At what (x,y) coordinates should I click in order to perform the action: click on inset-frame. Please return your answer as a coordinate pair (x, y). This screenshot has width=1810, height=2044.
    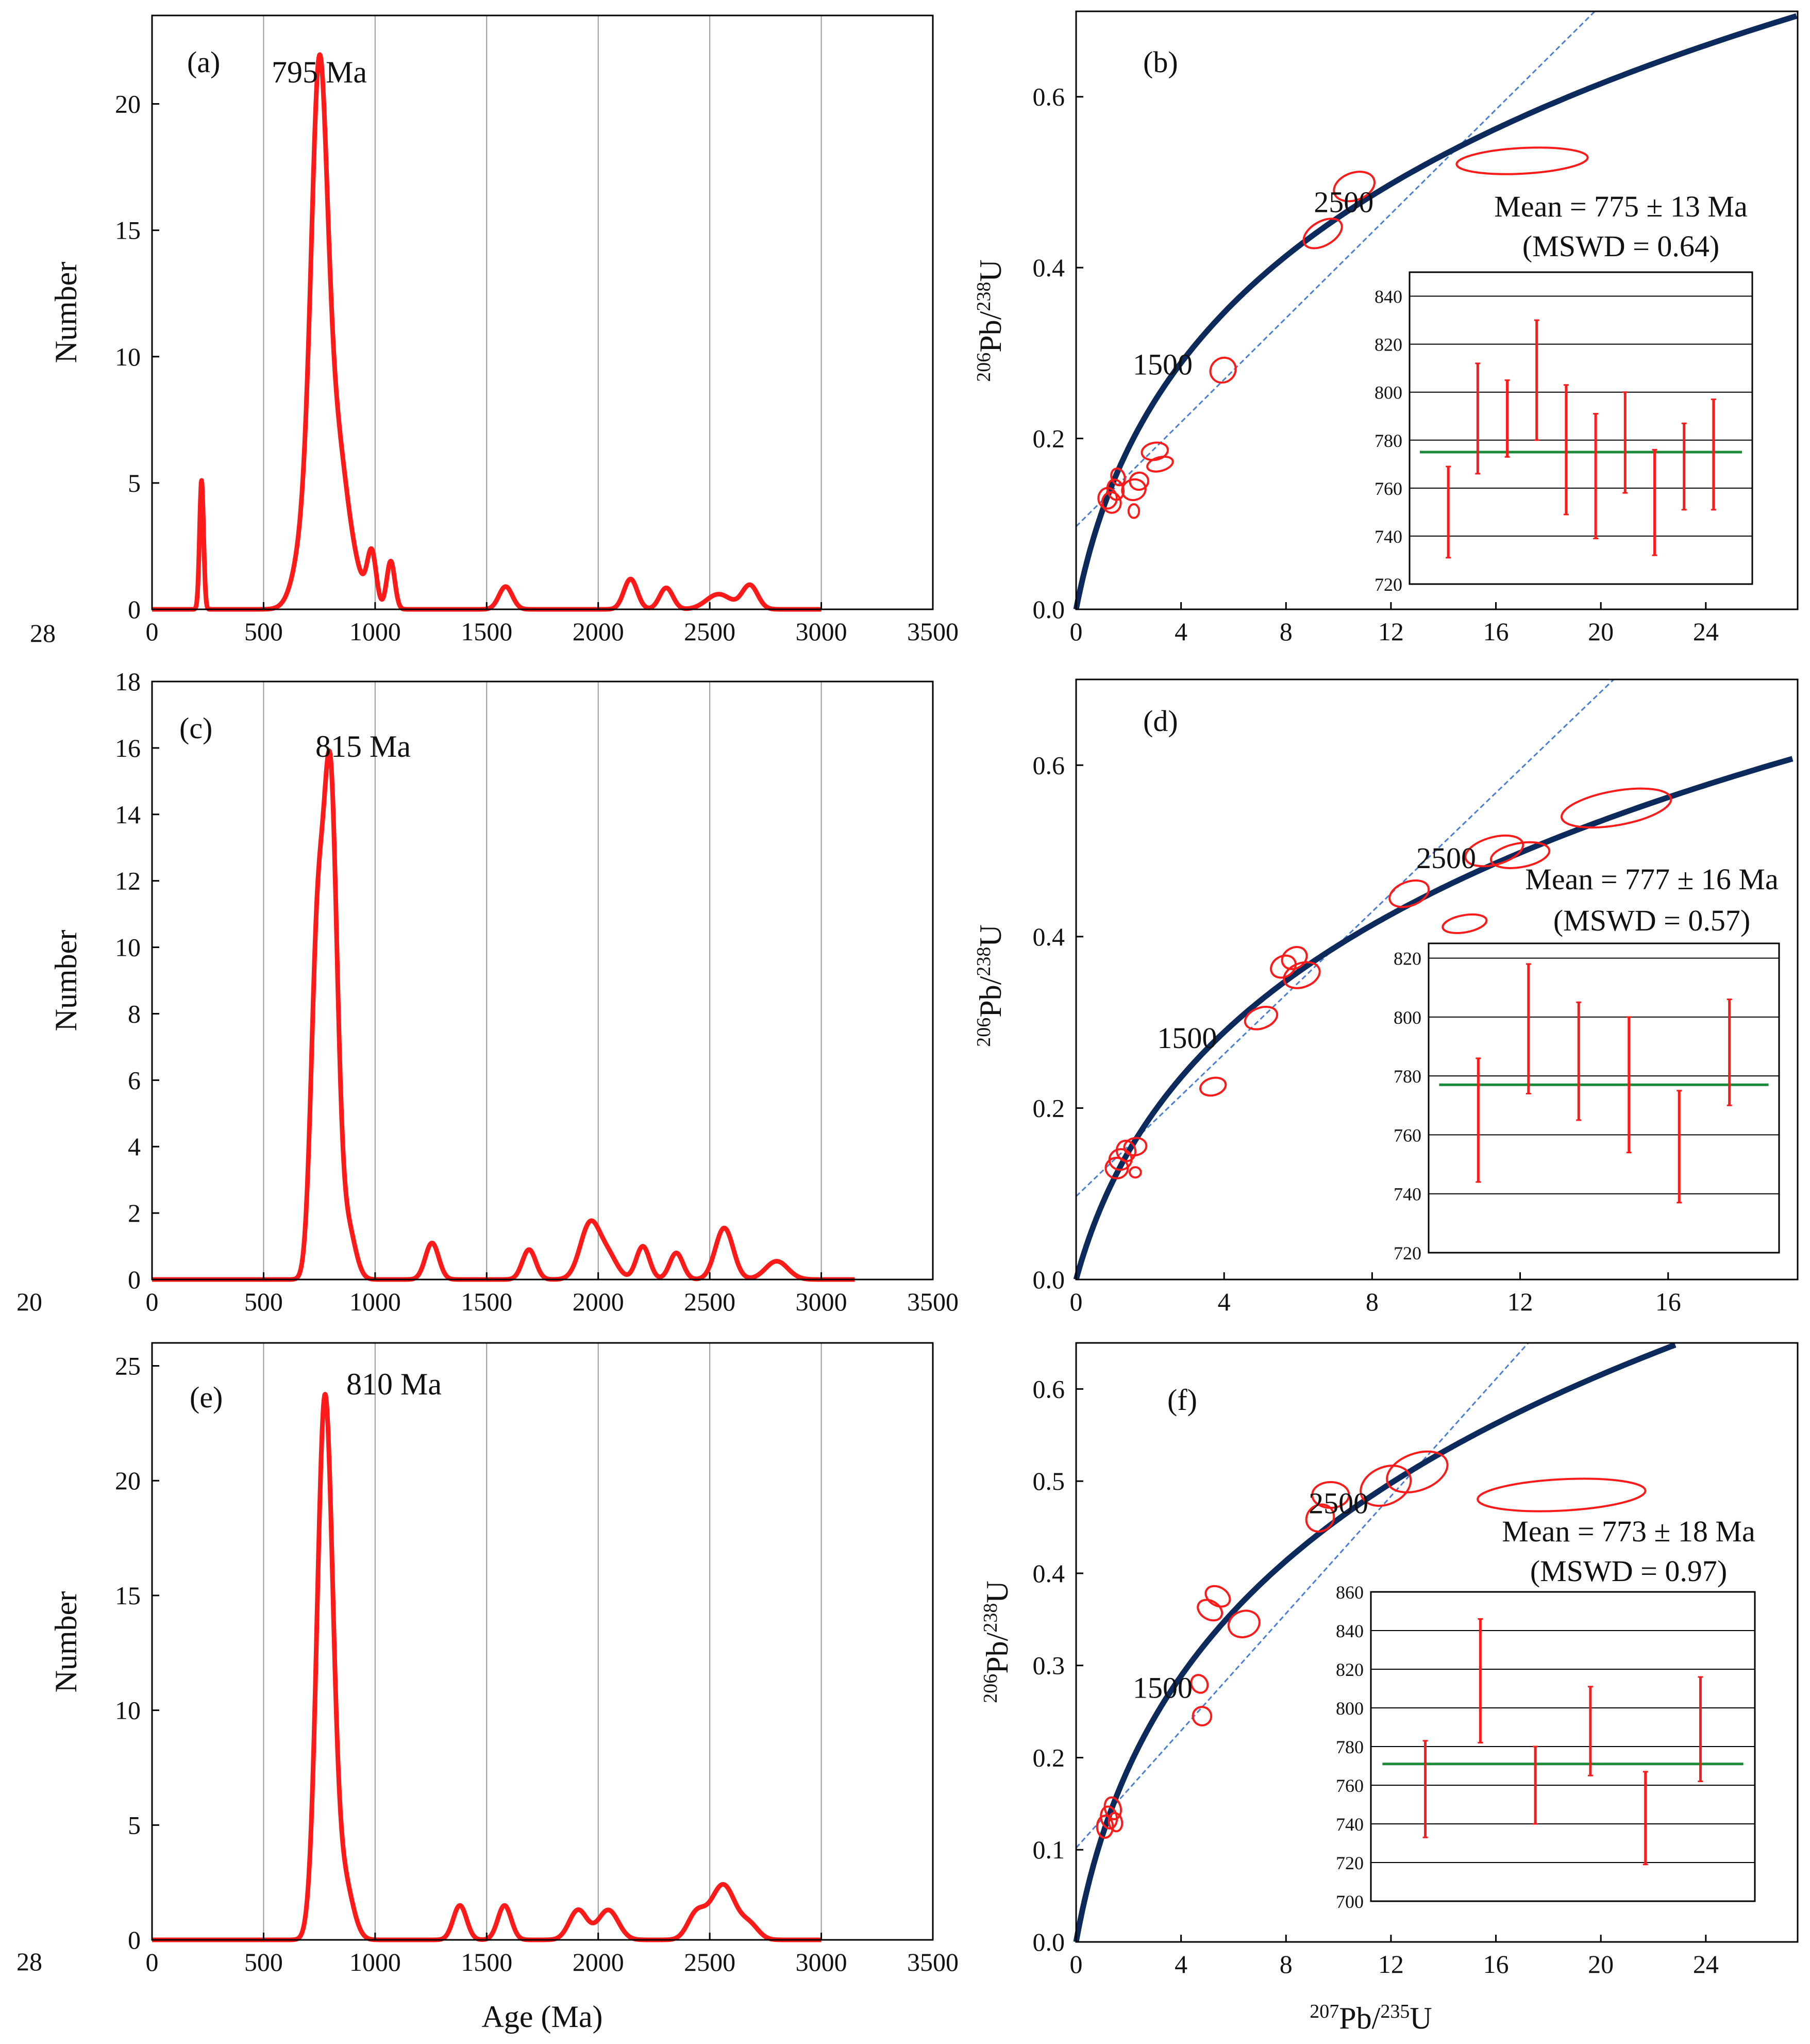
    Looking at the image, I should click on (1581, 428).